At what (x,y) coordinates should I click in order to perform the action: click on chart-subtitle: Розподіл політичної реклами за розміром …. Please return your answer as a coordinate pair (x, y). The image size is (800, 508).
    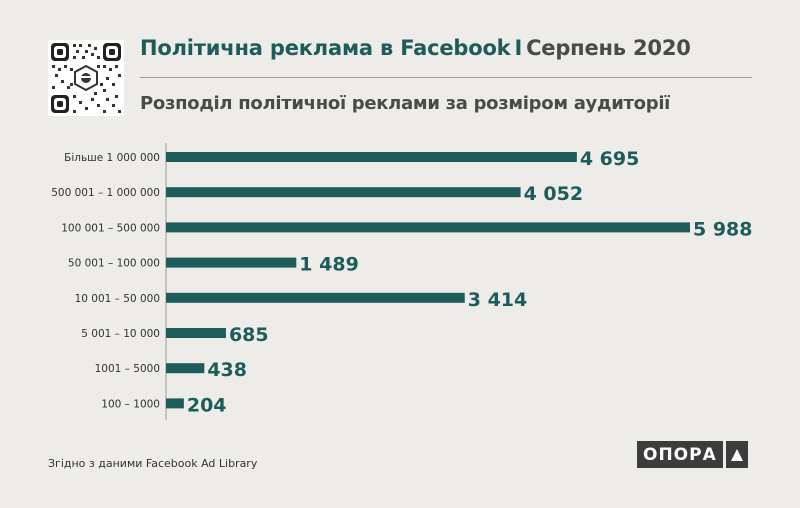
    Looking at the image, I should click on (405, 103).